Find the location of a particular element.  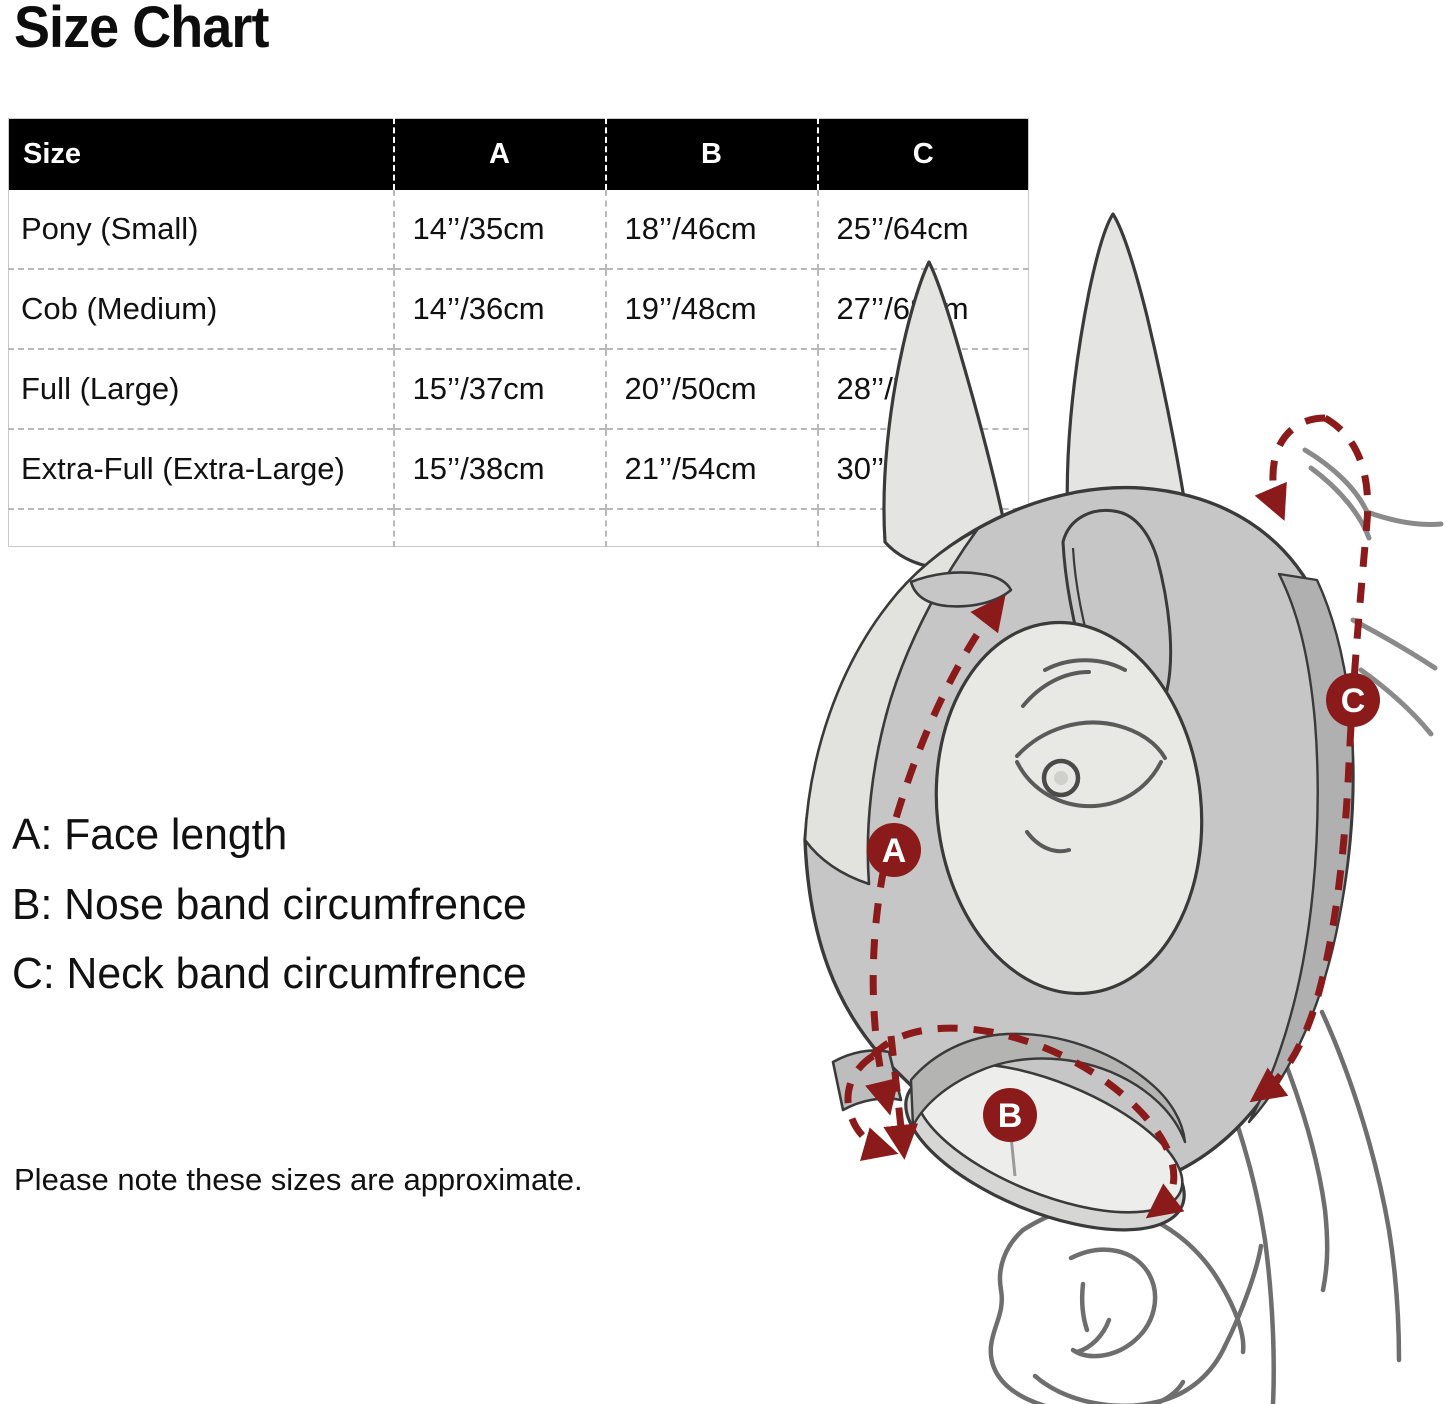

column-header-b: B is located at coordinates (712, 154).